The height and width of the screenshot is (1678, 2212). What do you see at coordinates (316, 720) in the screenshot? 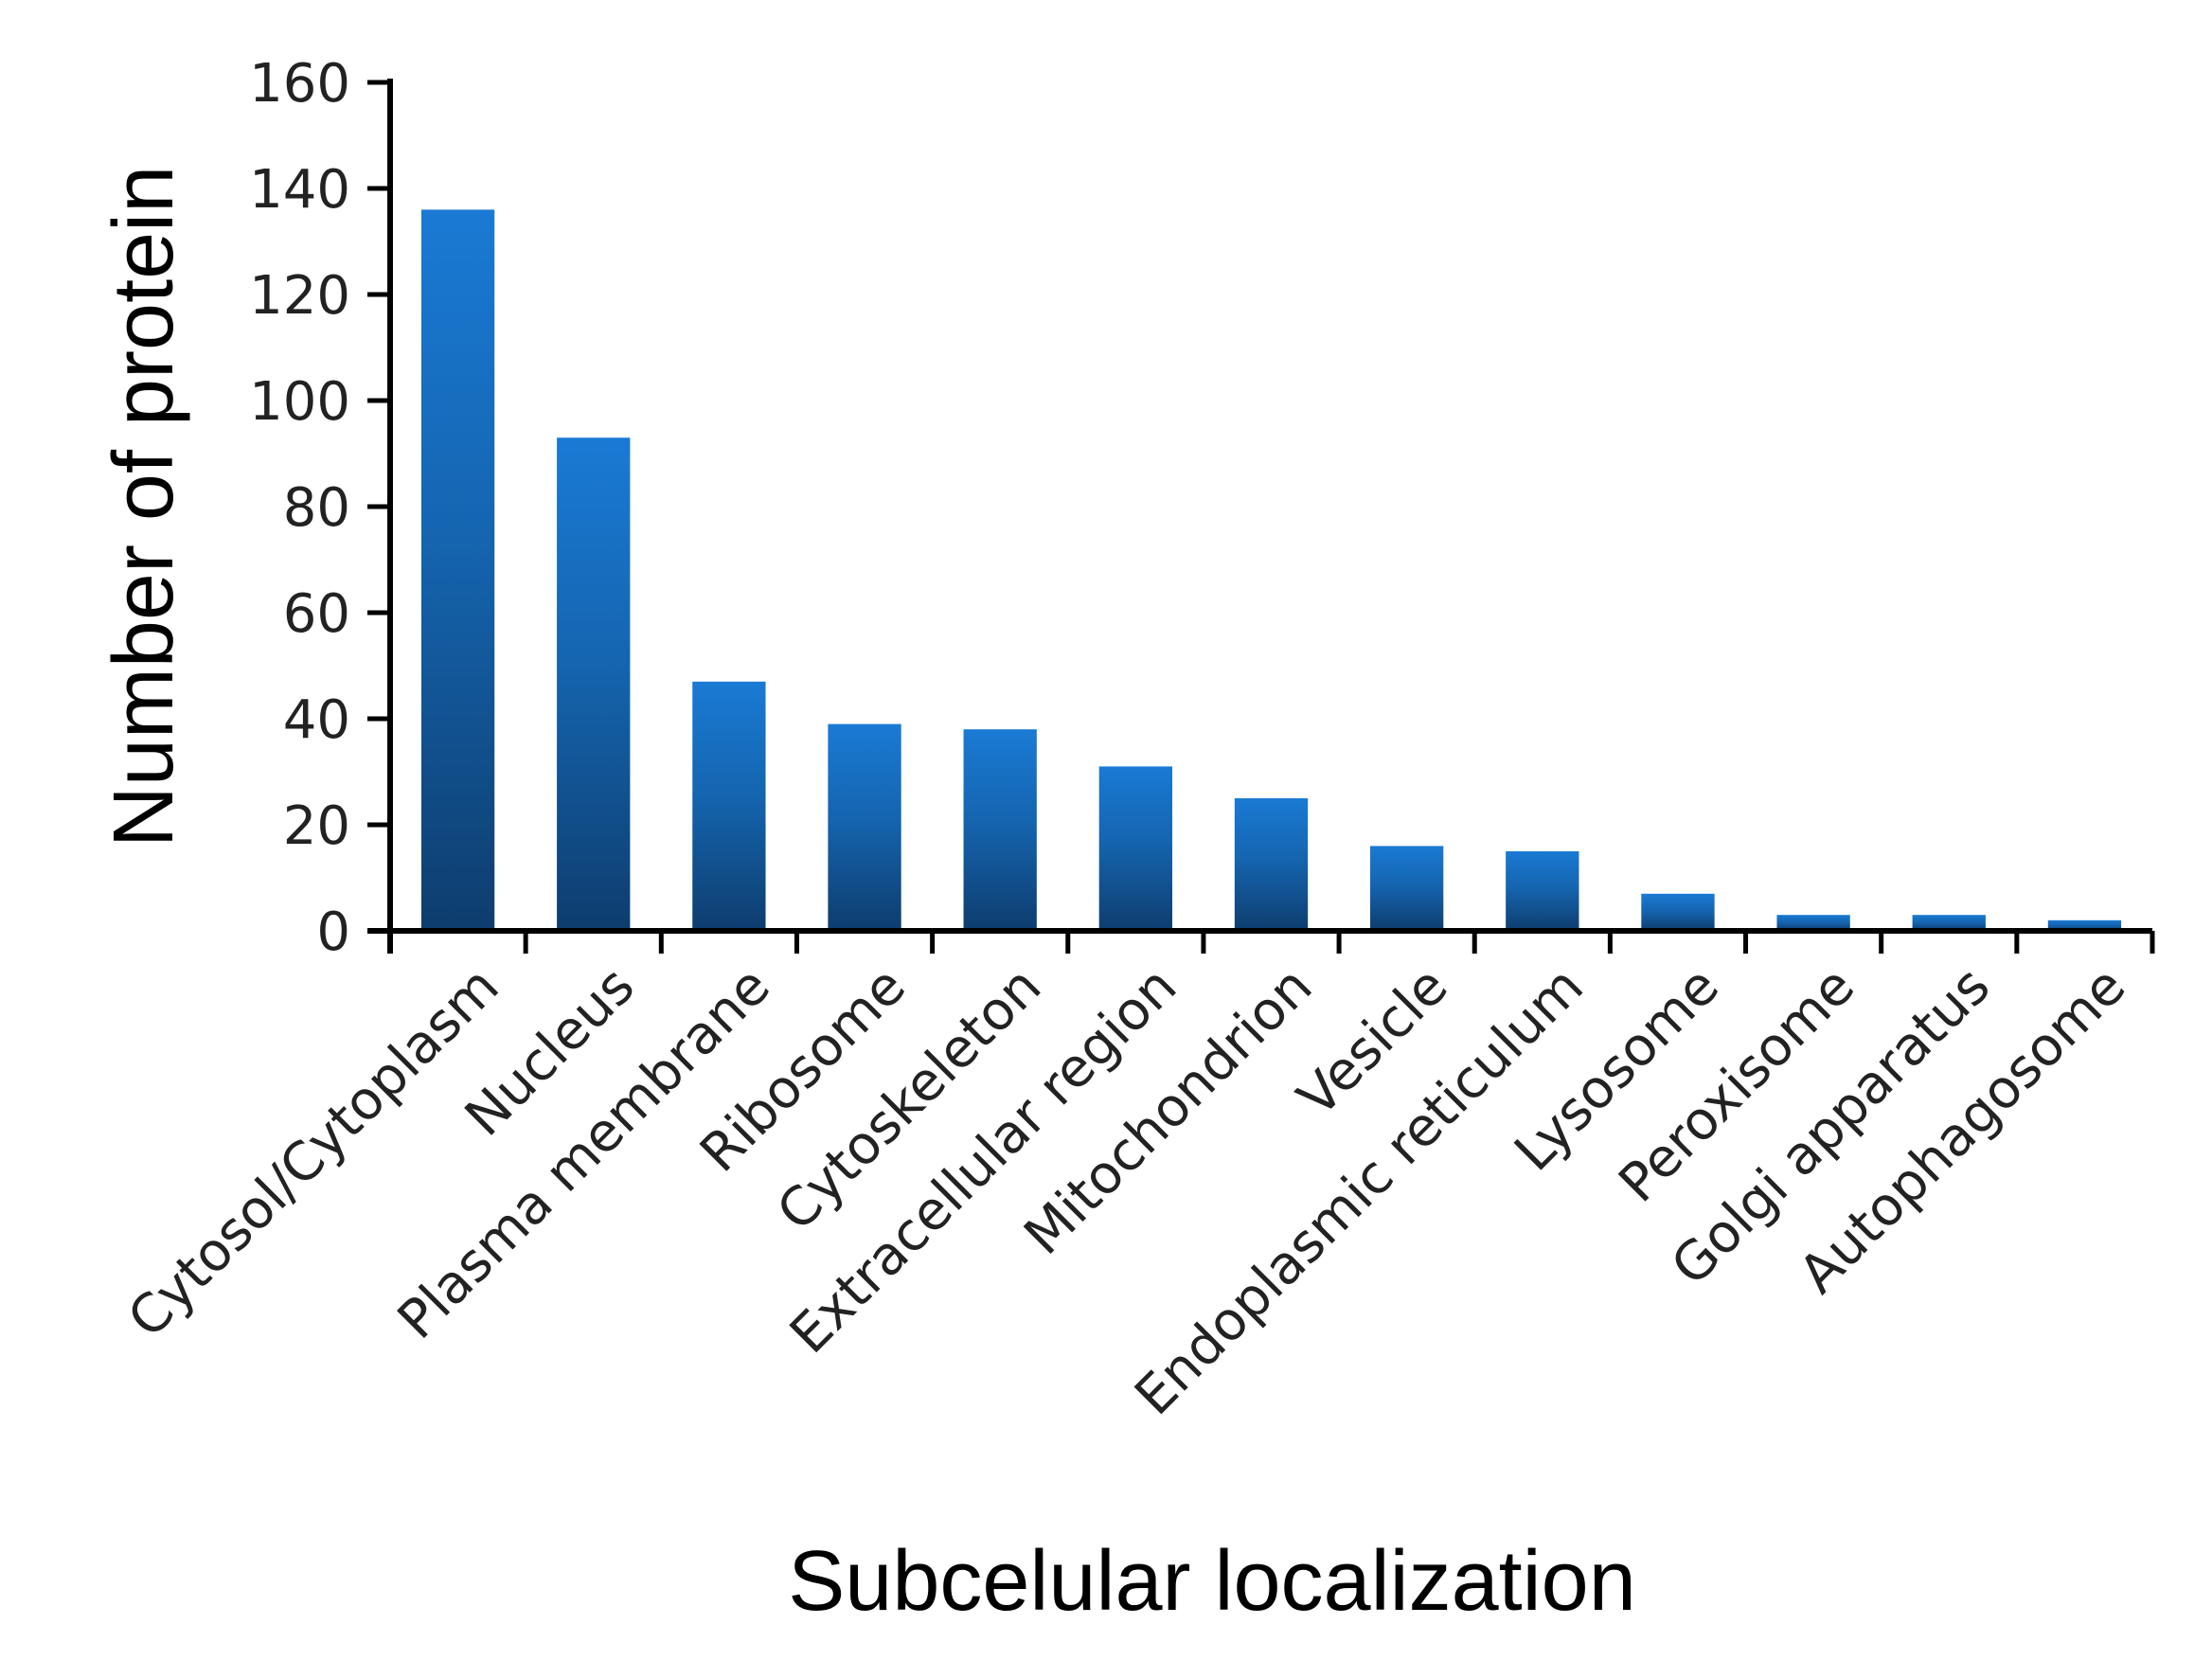
I see `y-tick-label: 40` at bounding box center [316, 720].